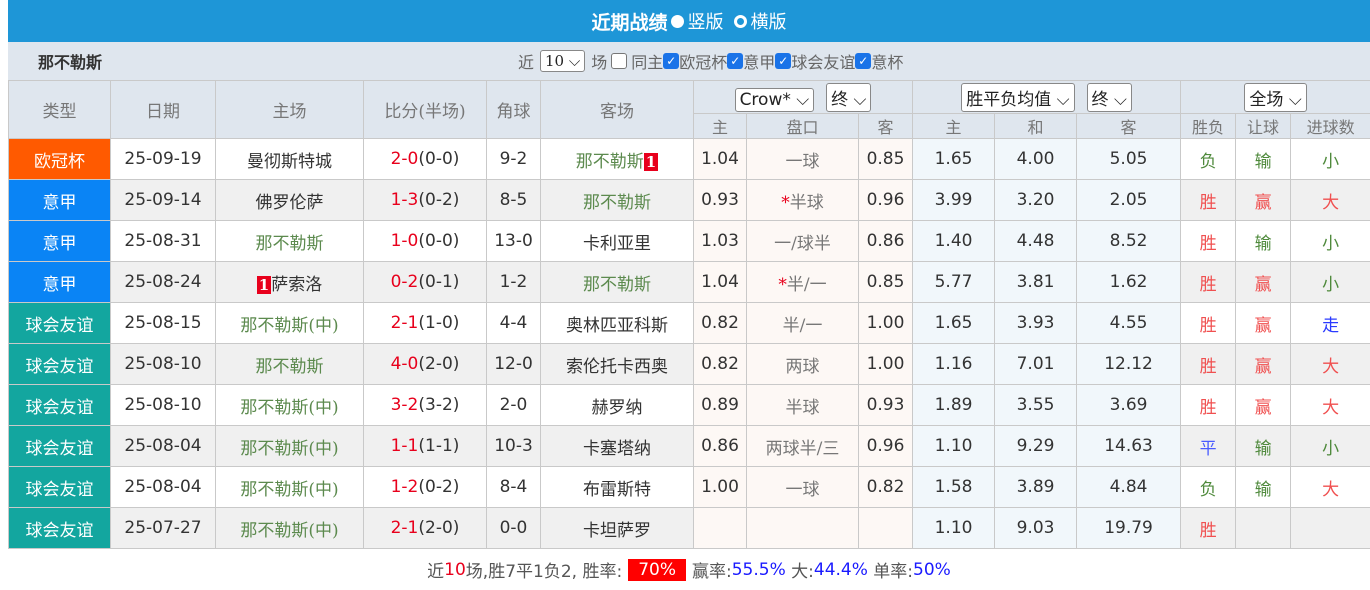 The height and width of the screenshot is (590, 1370). What do you see at coordinates (629, 21) in the screenshot?
I see `panel-title: 近期战绩` at bounding box center [629, 21].